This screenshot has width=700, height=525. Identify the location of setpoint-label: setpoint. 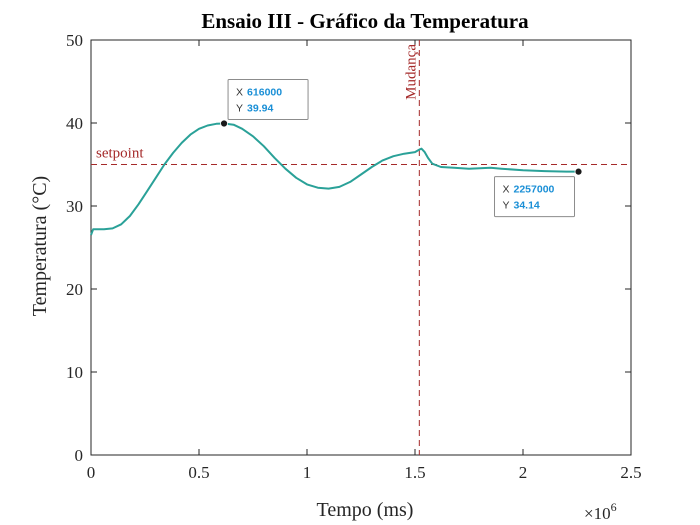
(120, 154).